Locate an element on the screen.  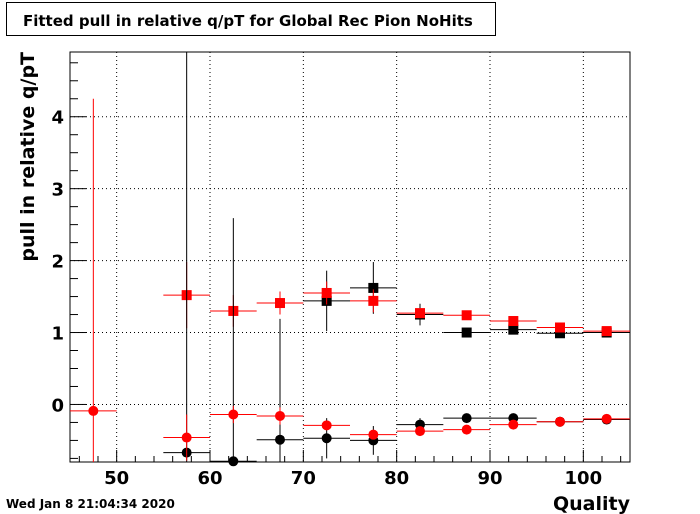
y-tick-label: 4 is located at coordinates (57, 118).